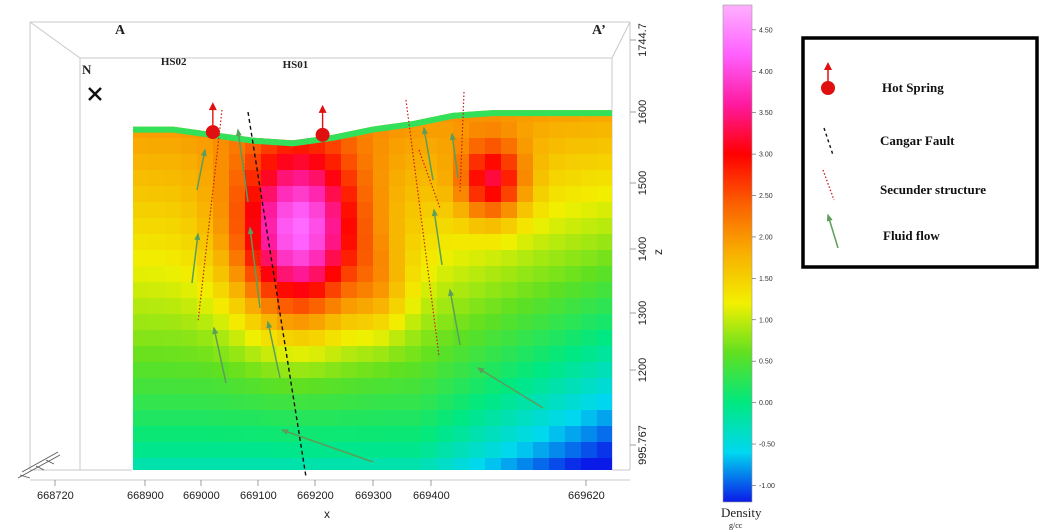  I want to click on colorbar-tick-label: 3.50, so click(766, 113).